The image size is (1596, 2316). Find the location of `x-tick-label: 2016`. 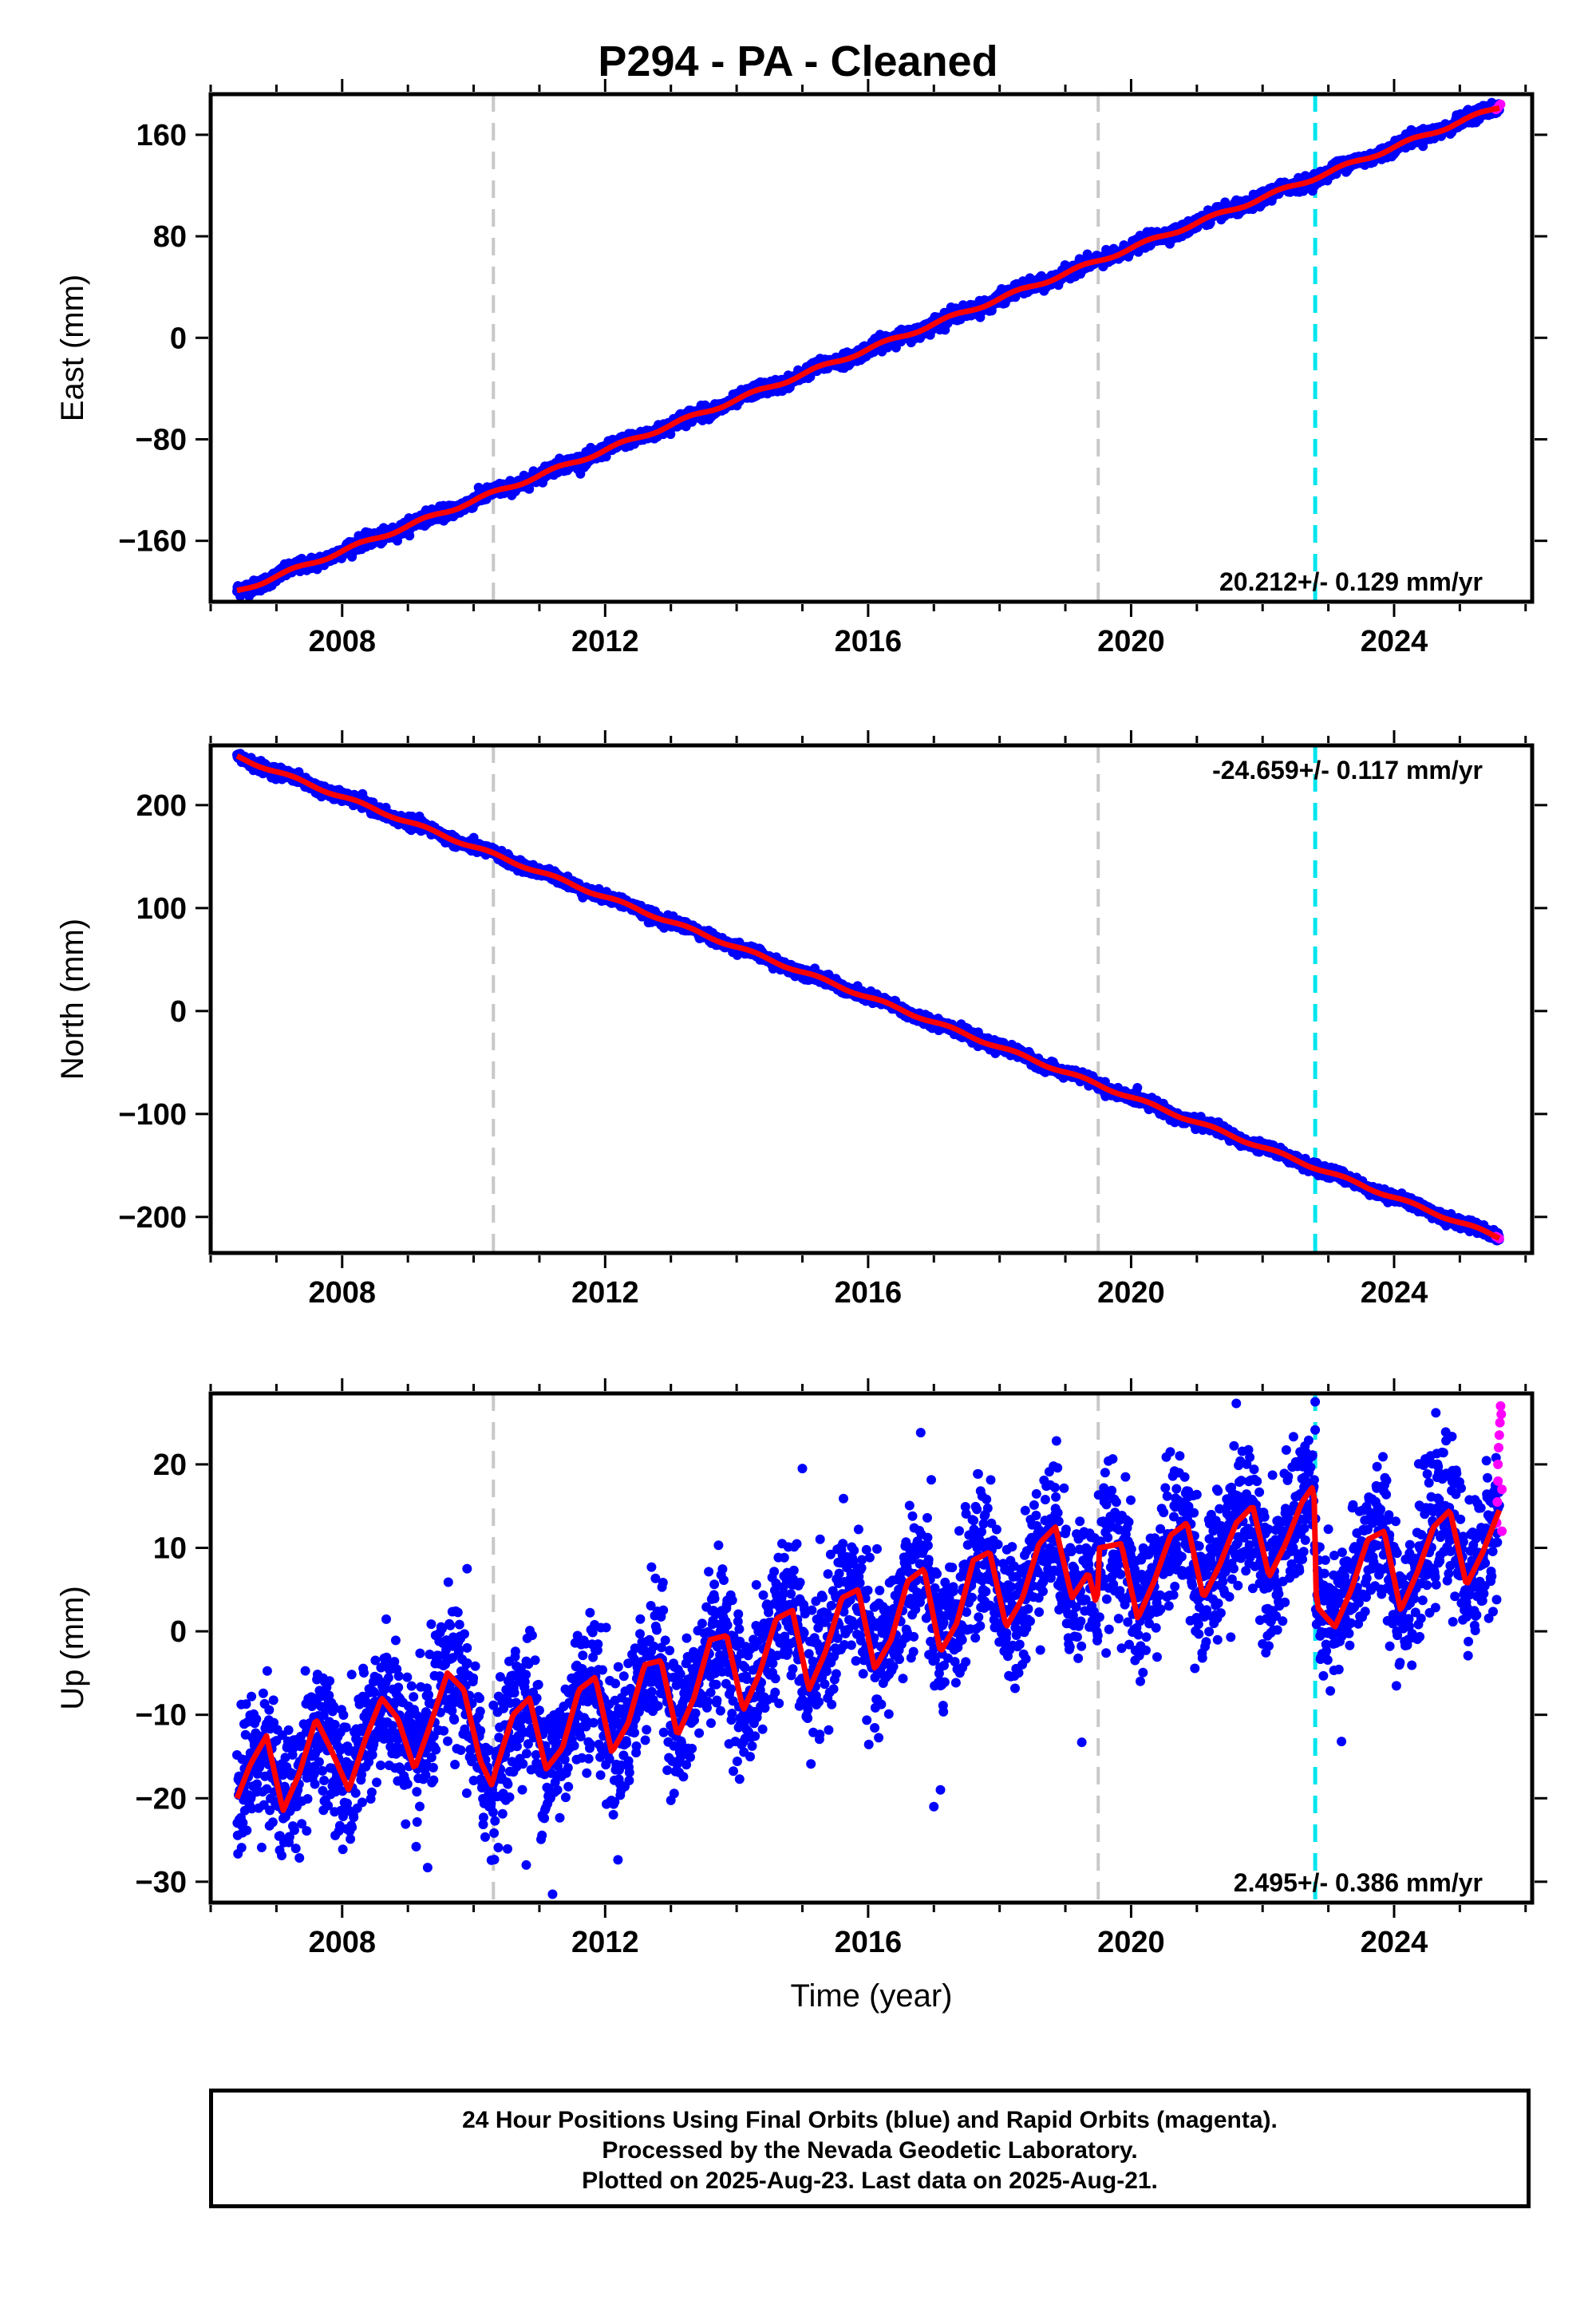

x-tick-label: 2016 is located at coordinates (869, 641).